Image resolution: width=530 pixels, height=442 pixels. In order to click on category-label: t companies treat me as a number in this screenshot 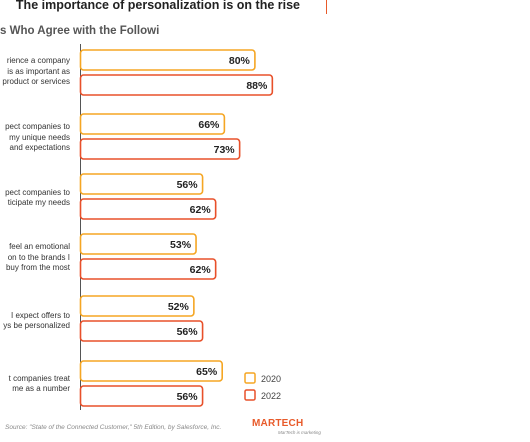, I will do `click(39, 383)`.